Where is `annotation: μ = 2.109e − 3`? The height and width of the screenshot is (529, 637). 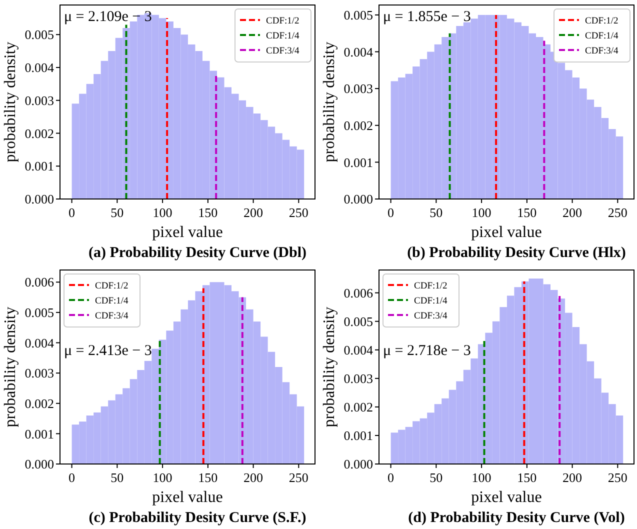
annotation: μ = 2.109e − 3 is located at coordinates (108, 17).